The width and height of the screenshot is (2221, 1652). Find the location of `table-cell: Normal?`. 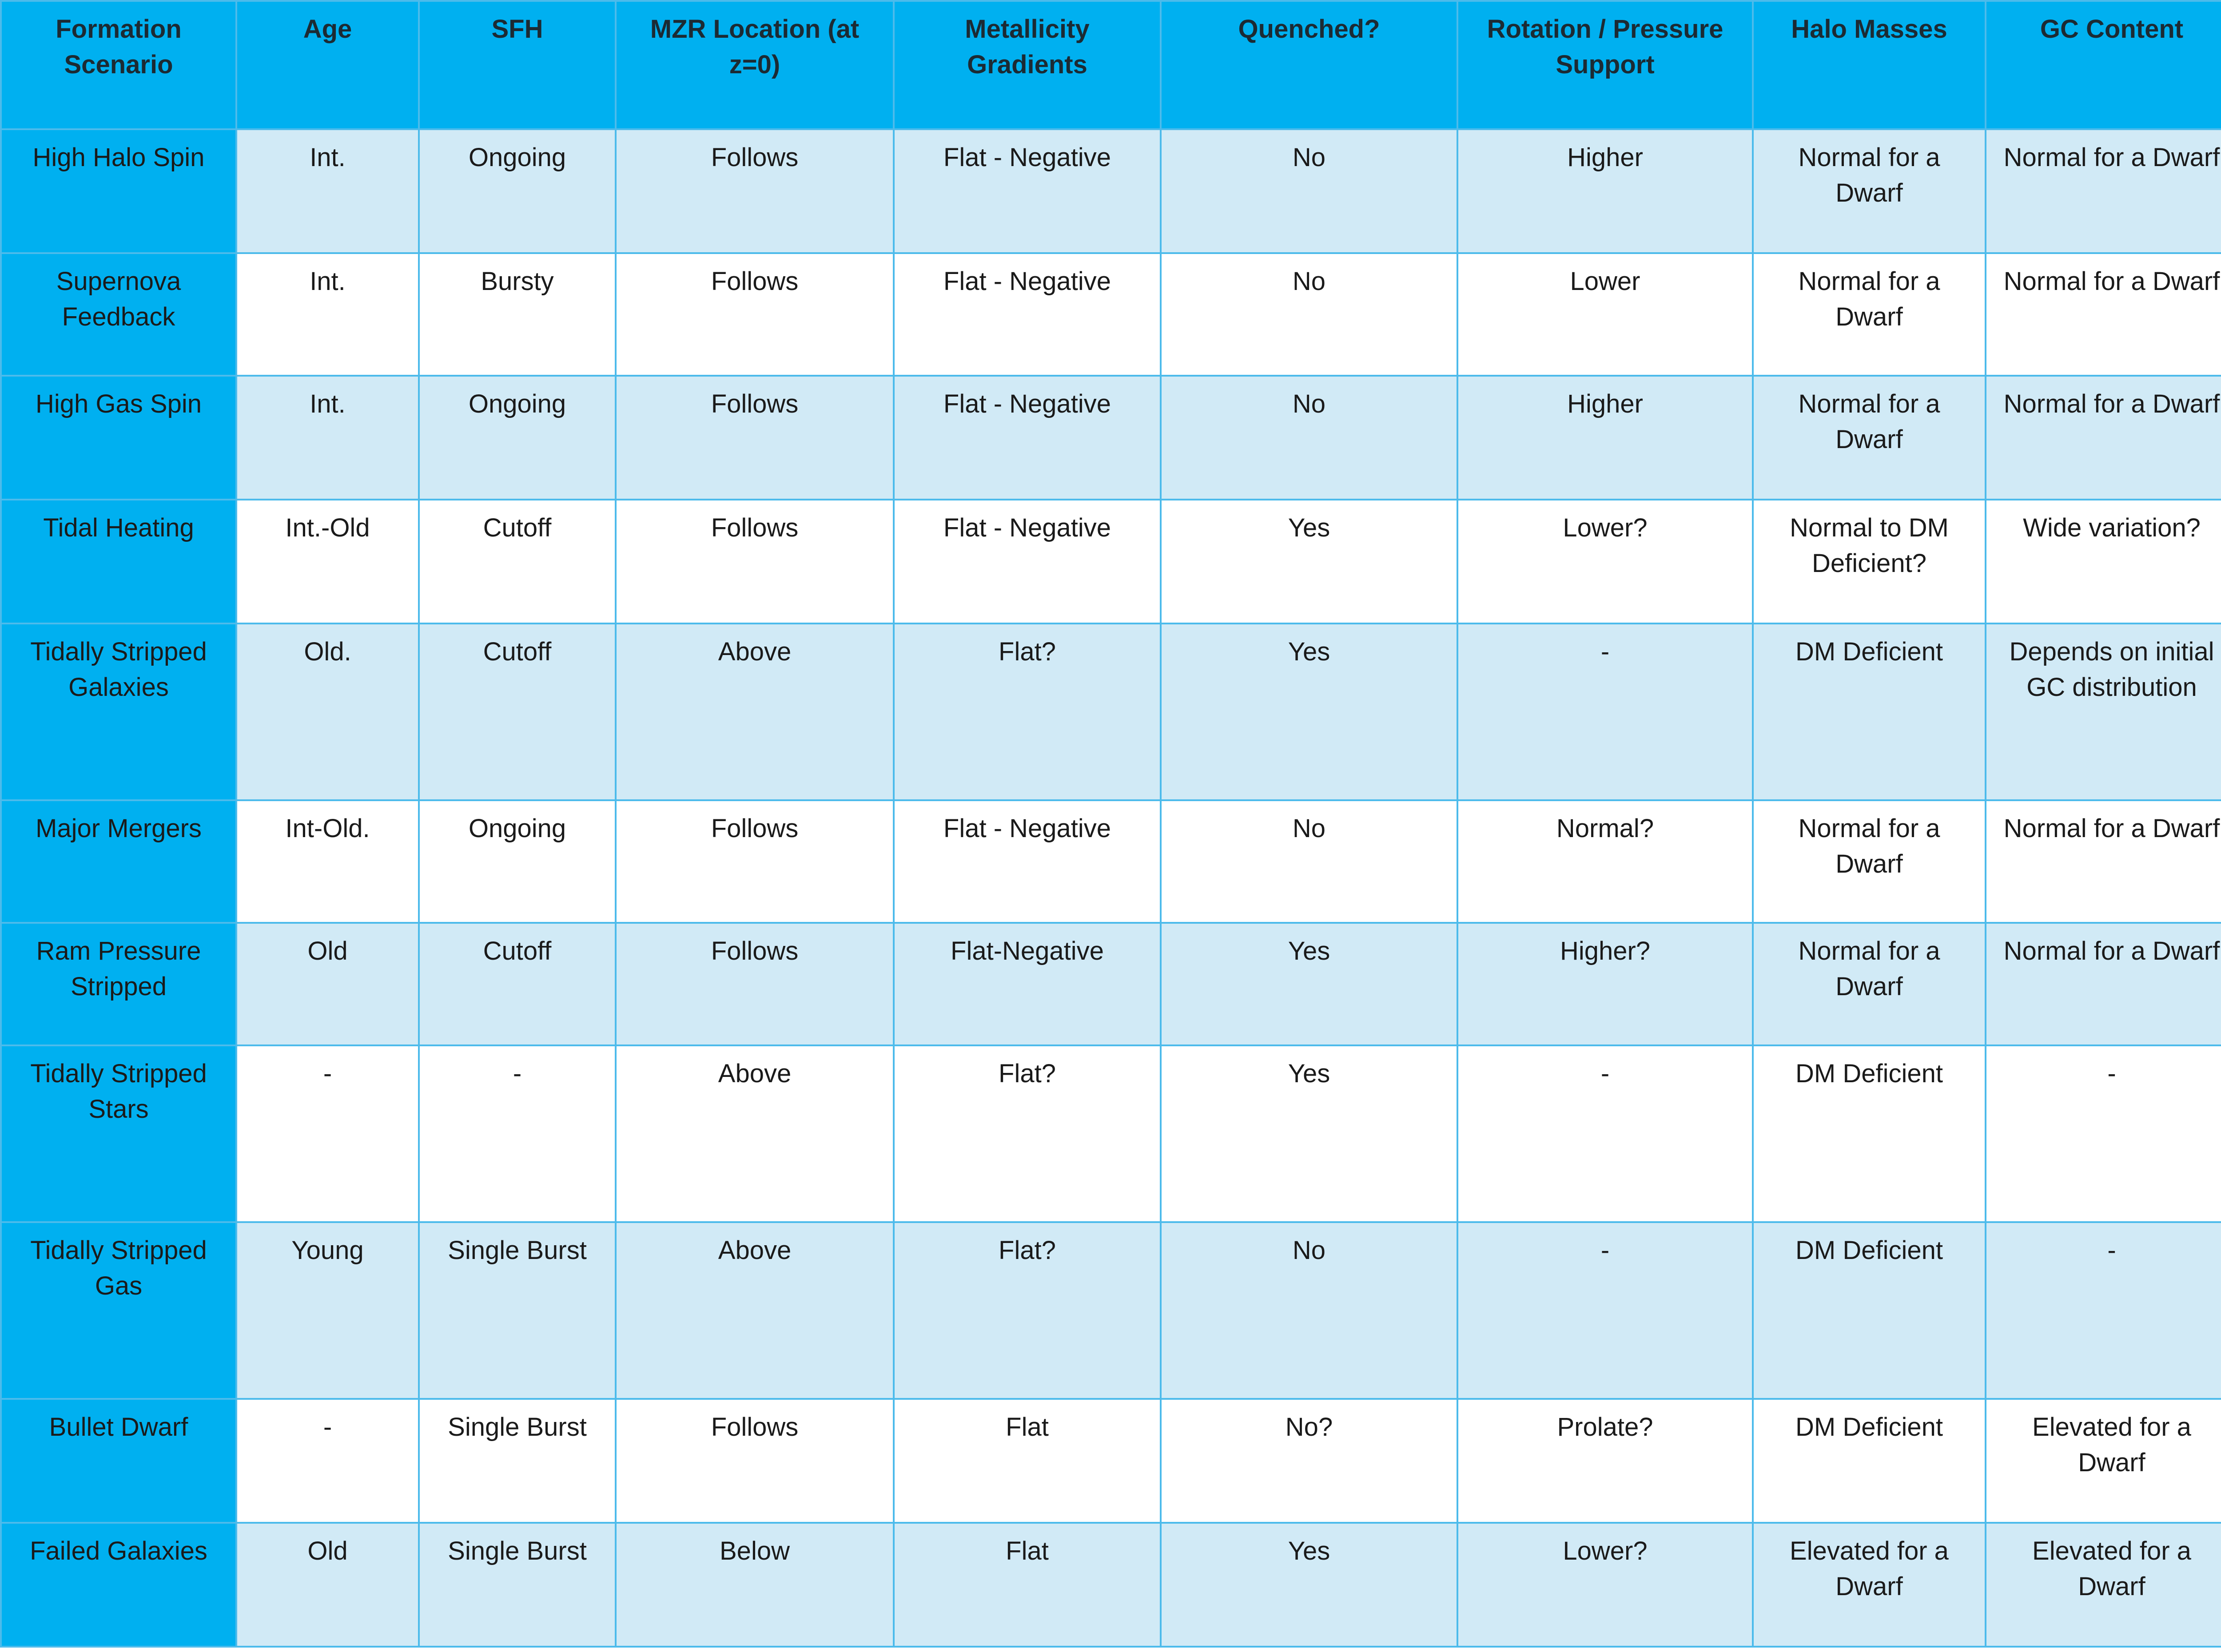

table-cell: Normal? is located at coordinates (1605, 861).